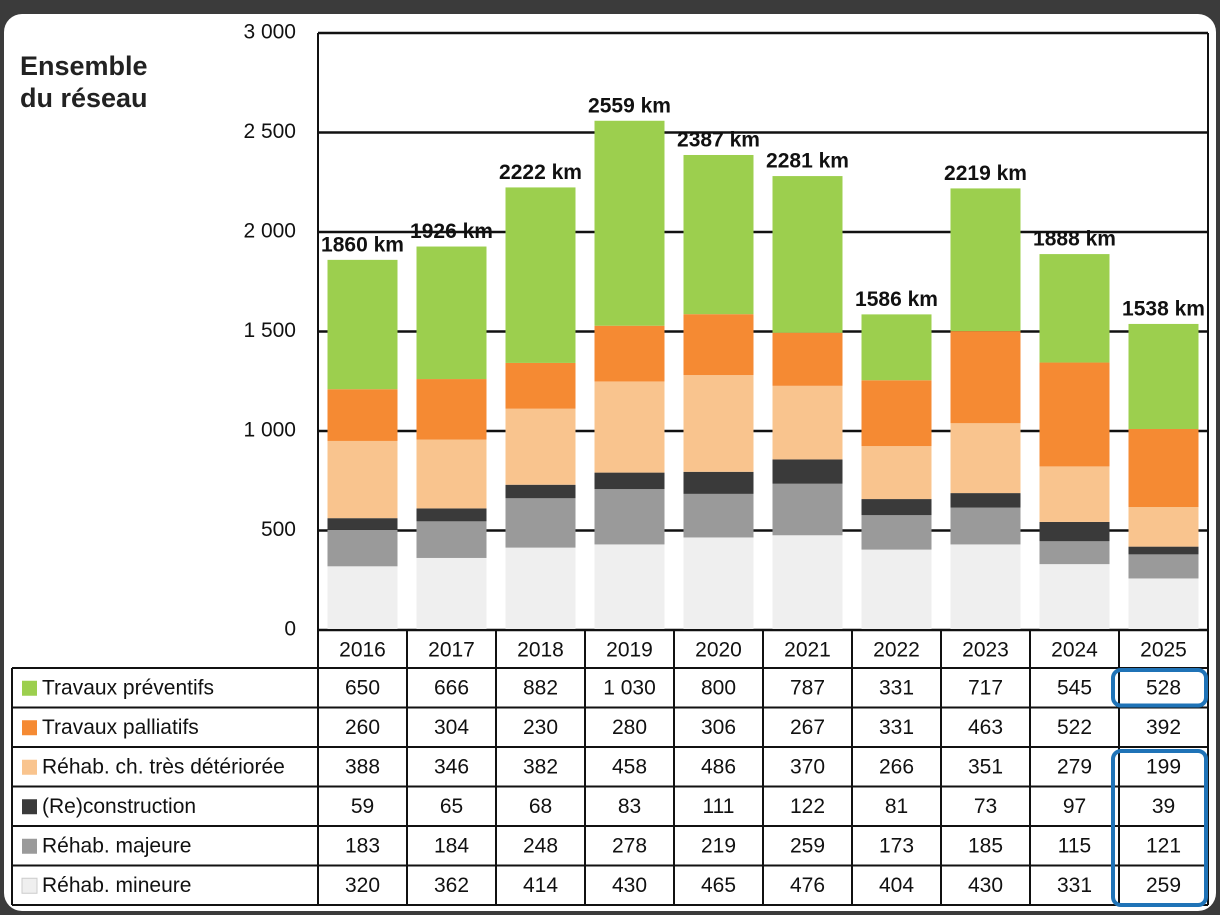  Describe the element at coordinates (629, 105) in the screenshot. I see `total-label: 2559 km` at that location.